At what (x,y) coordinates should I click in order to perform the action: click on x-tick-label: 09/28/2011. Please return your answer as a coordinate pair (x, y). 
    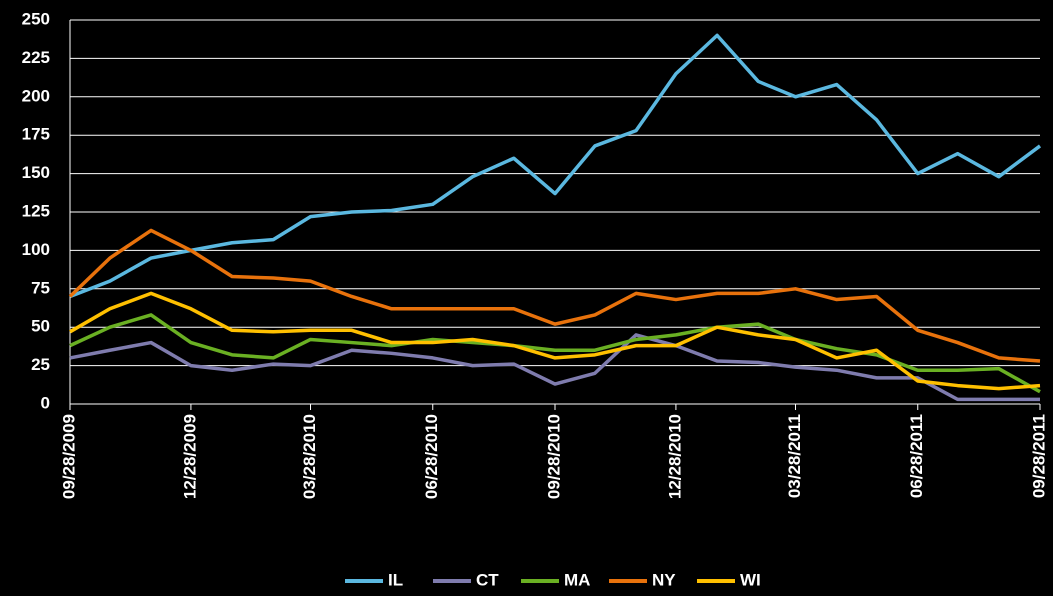
    Looking at the image, I should click on (1038, 456).